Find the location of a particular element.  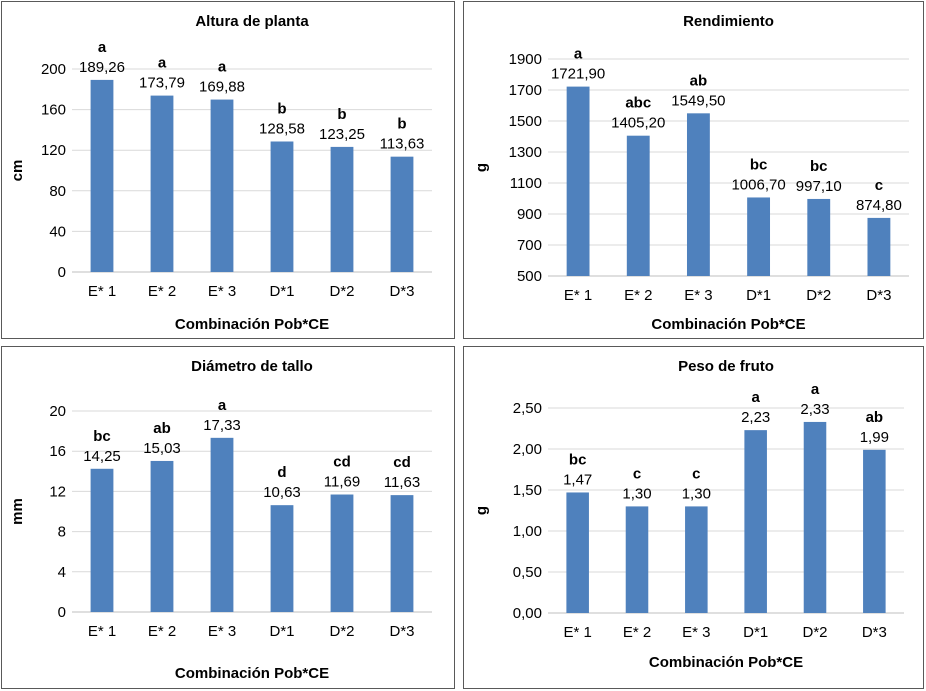

data-label: 17,33 is located at coordinates (222, 425).